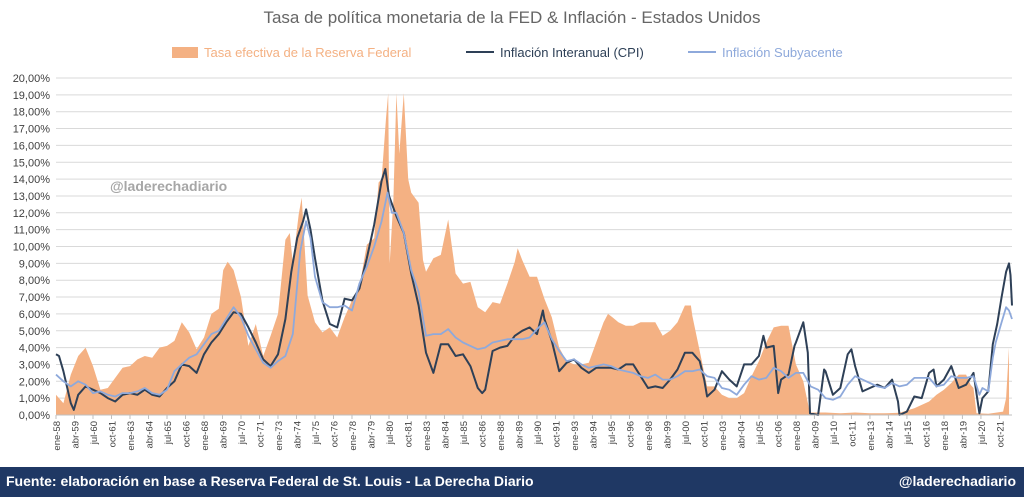 This screenshot has height=497, width=1024. Describe the element at coordinates (1000, 434) in the screenshot. I see `x-tick-label: oct-21` at that location.